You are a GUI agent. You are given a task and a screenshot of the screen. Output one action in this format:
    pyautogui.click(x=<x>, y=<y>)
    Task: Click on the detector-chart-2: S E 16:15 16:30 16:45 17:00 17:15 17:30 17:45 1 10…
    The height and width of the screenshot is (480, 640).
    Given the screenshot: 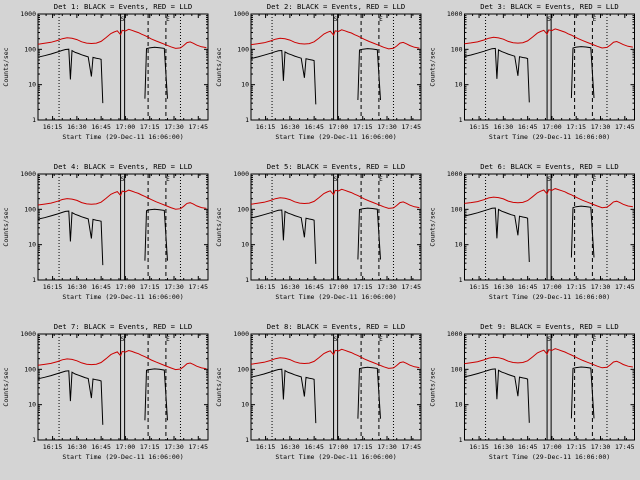 What is the action you would take?
    pyautogui.click(x=318, y=71)
    